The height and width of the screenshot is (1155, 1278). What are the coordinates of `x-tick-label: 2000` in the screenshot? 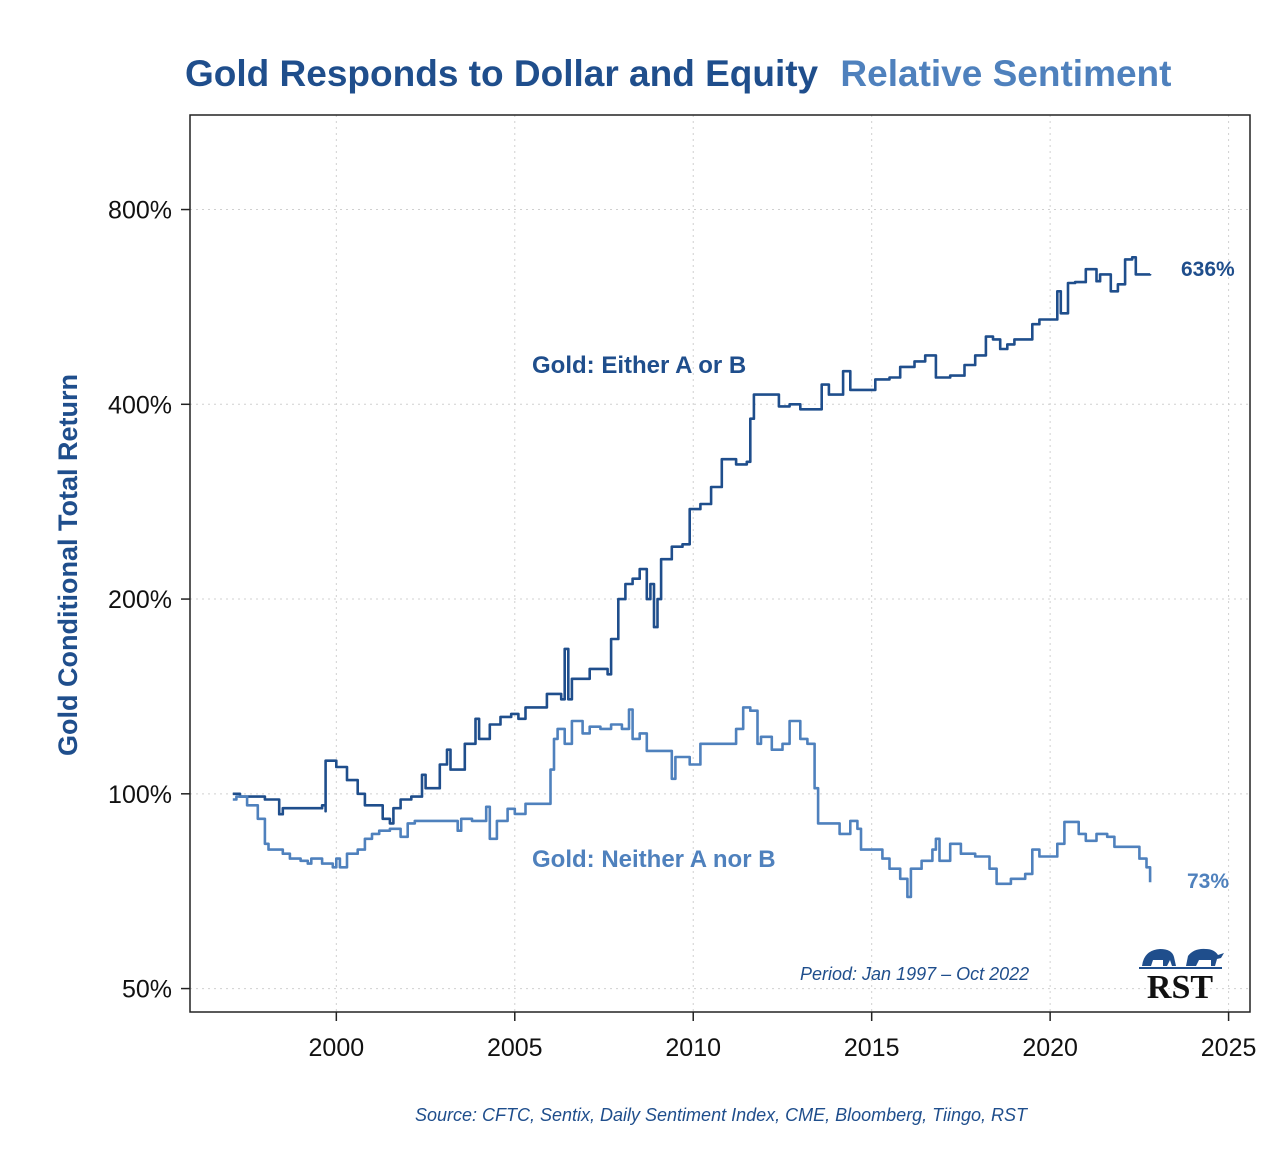 It's located at (337, 1048).